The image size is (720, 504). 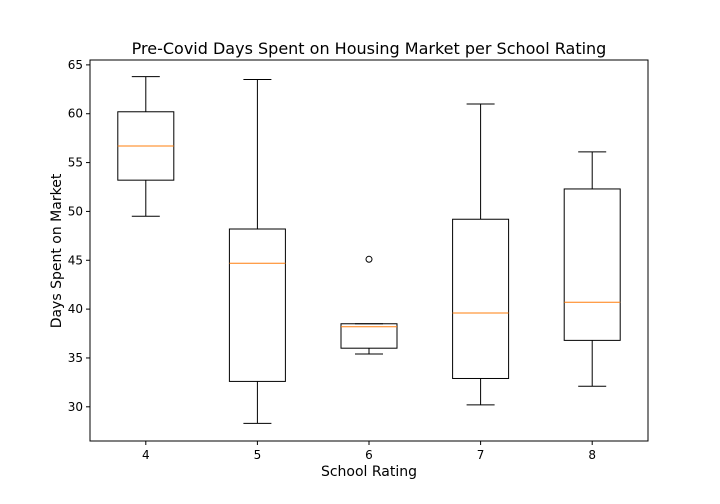 I want to click on x-tick-label: 5, so click(x=258, y=455).